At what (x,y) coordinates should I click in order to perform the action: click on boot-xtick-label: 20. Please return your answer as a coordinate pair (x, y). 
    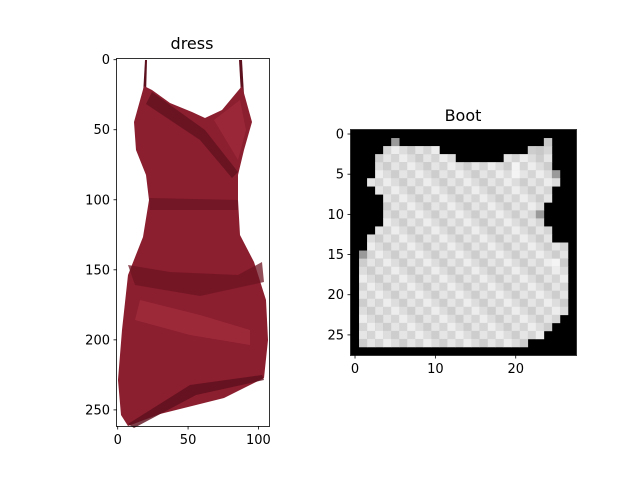
    Looking at the image, I should click on (515, 369).